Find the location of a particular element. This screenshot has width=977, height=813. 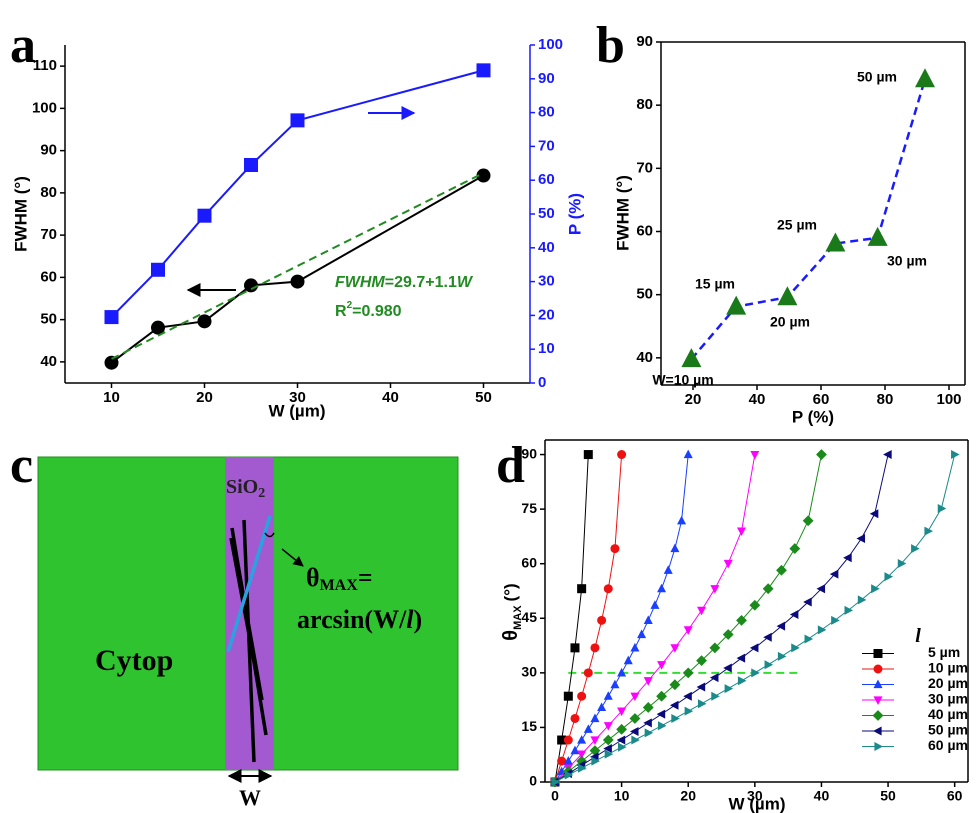

y-axis-symbol: θ is located at coordinates (511, 635).